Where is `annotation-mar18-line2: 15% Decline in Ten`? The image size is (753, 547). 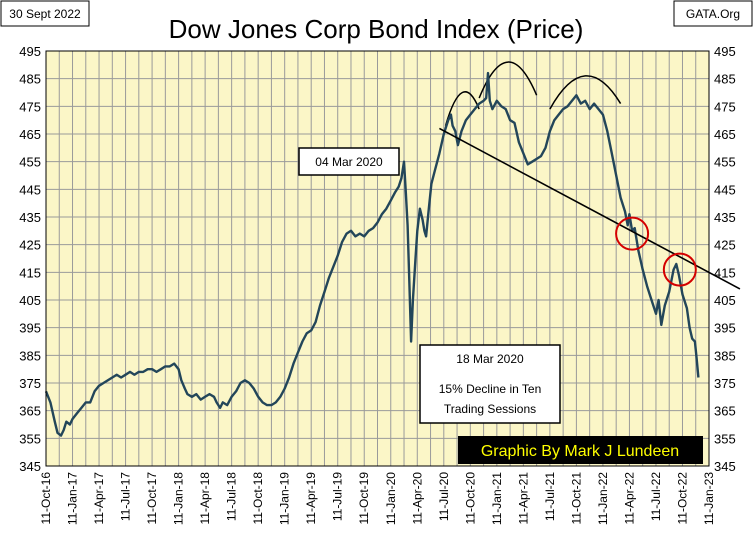 annotation-mar18-line2: 15% Decline in Ten is located at coordinates (490, 389).